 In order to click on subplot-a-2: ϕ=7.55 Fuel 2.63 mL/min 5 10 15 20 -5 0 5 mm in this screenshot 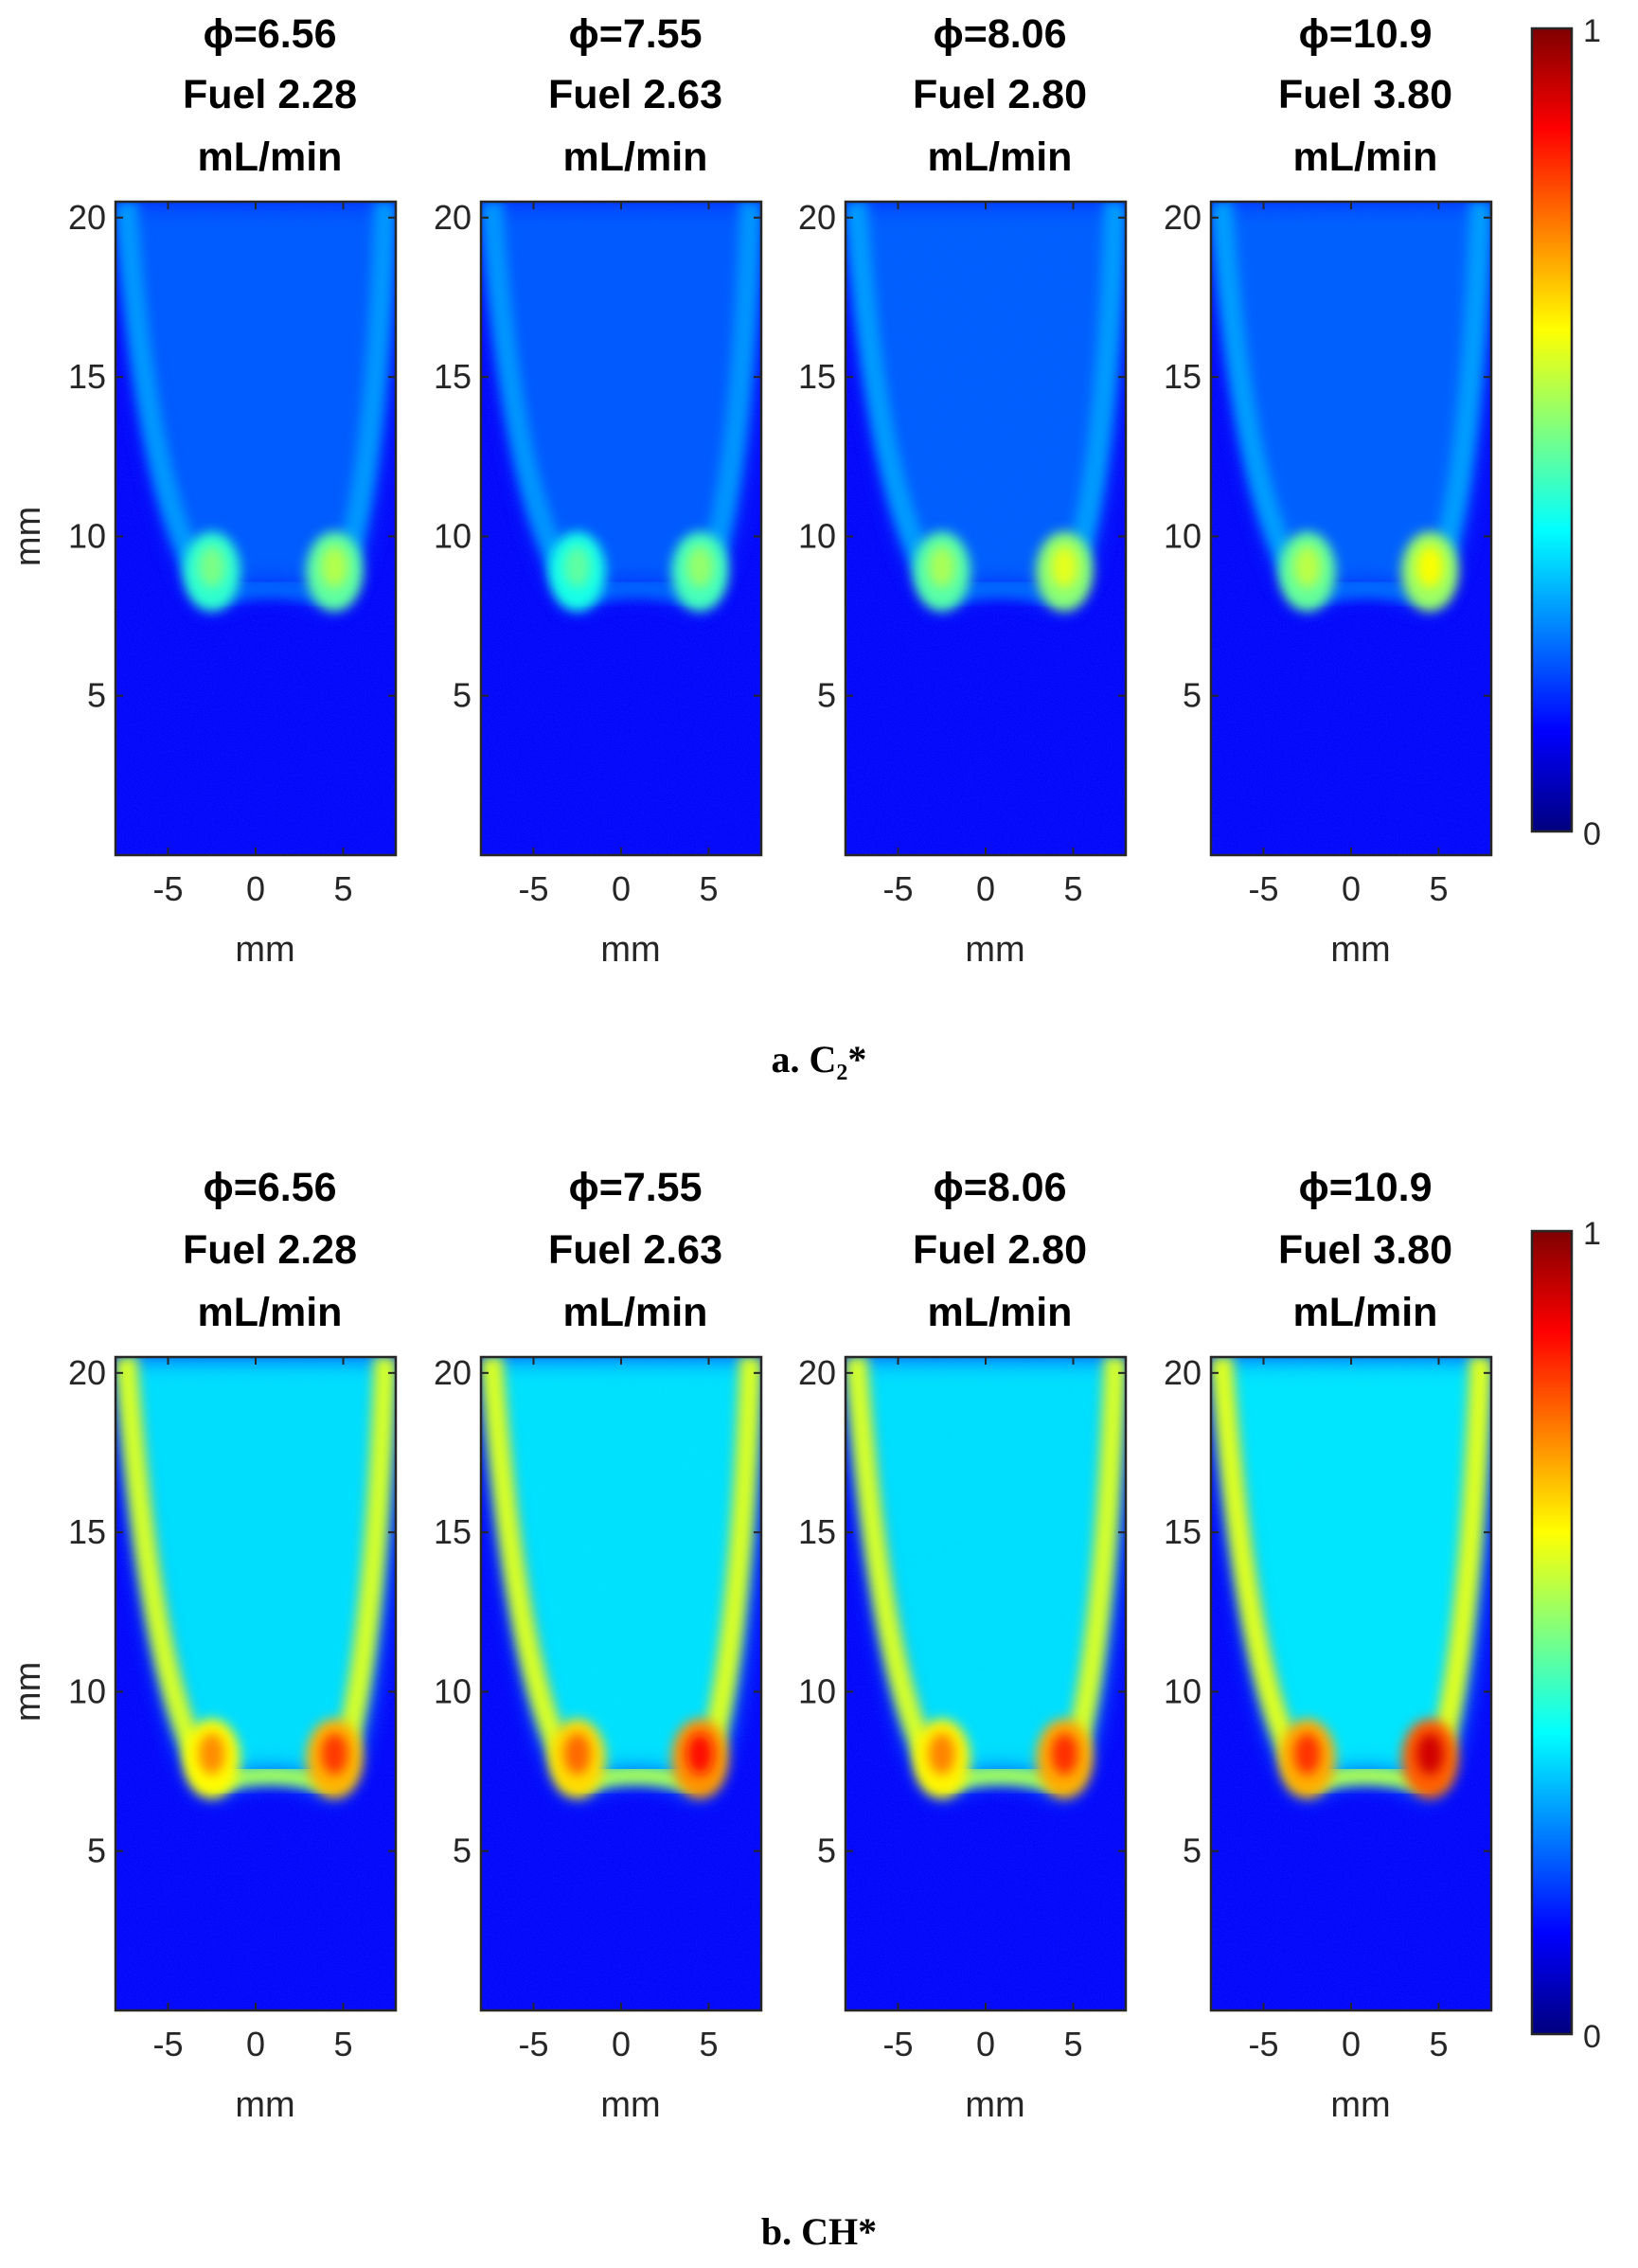, I will do `click(598, 490)`.